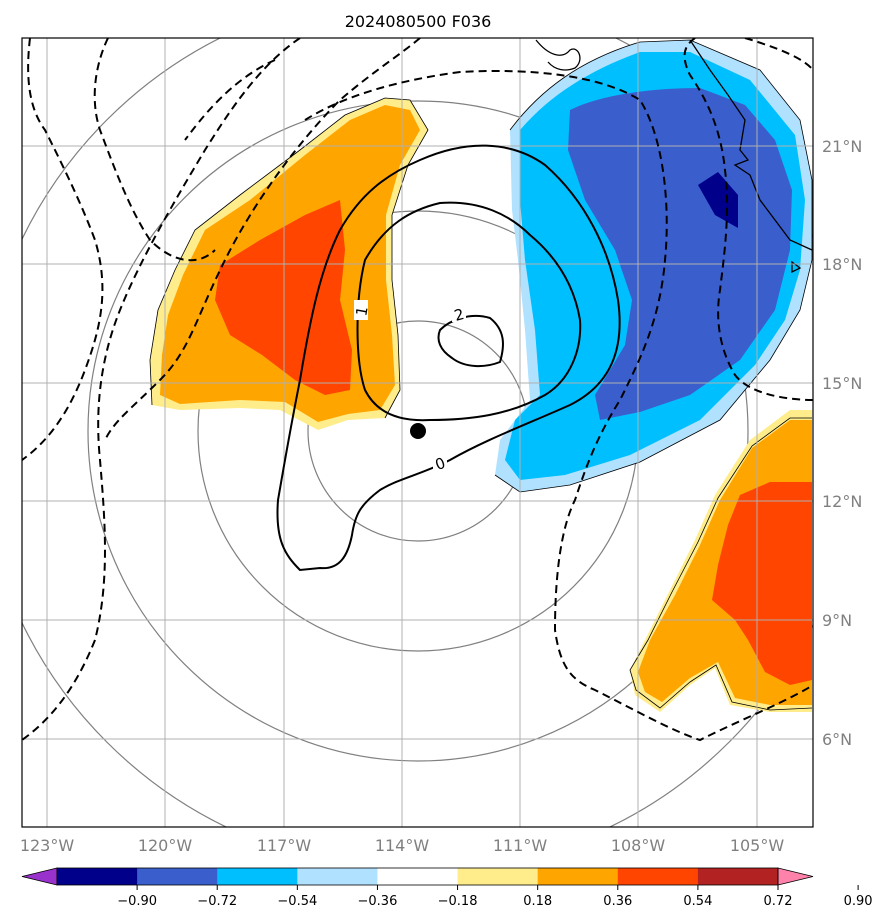 The height and width of the screenshot is (924, 883). Describe the element at coordinates (842, 443) in the screenshot. I see `latitude-labels: 21°N 18°N 15°N 12°N 9°N 6°N` at that location.